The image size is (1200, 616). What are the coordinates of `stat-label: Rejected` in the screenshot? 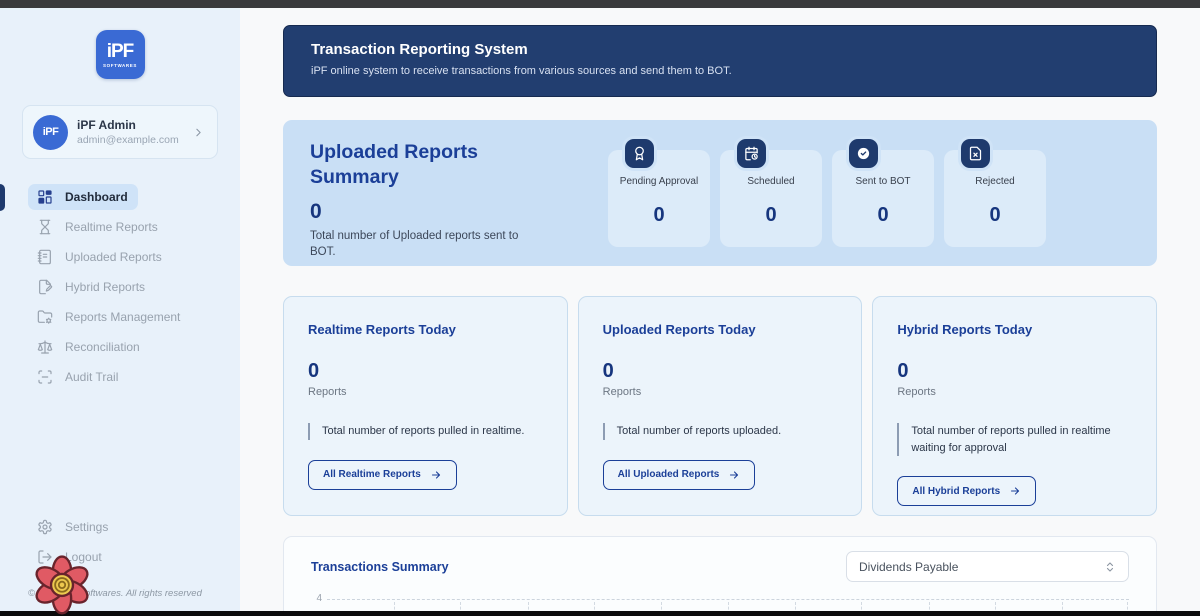 It's located at (995, 181).